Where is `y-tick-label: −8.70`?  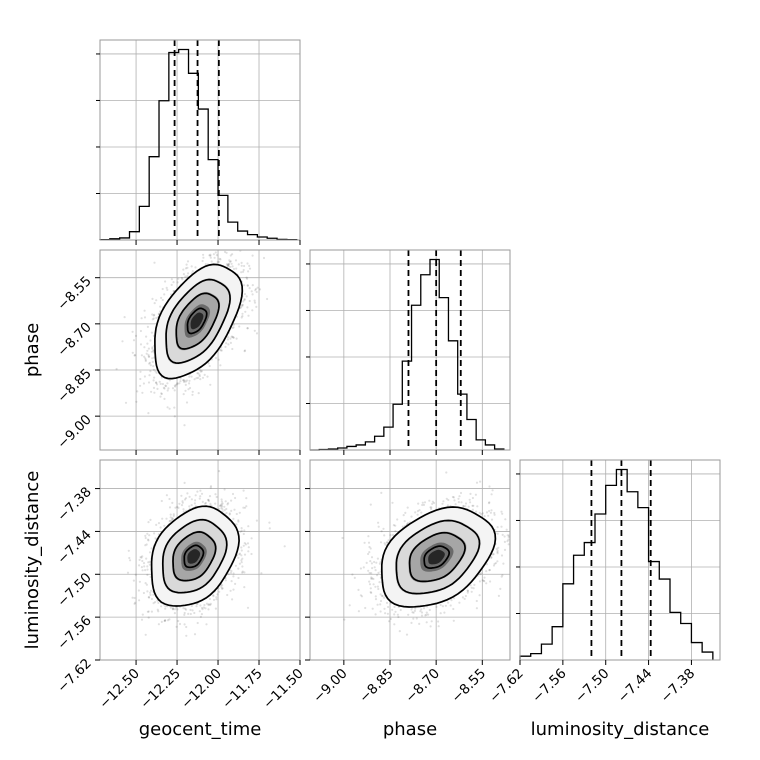
y-tick-label: −8.70 is located at coordinates (74, 339).